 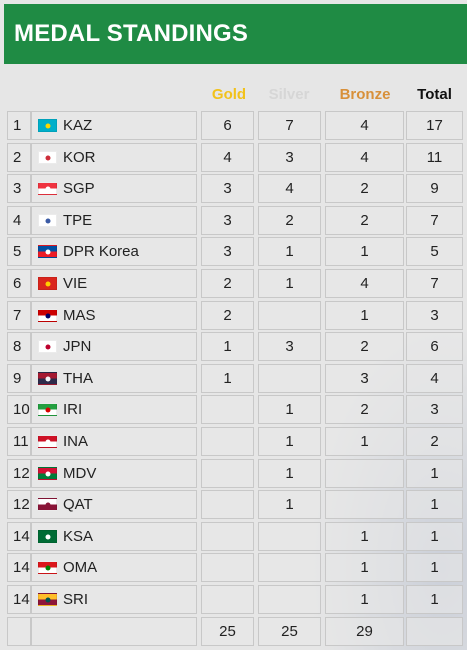 What do you see at coordinates (227, 378) in the screenshot?
I see `gold-count-cell: 1` at bounding box center [227, 378].